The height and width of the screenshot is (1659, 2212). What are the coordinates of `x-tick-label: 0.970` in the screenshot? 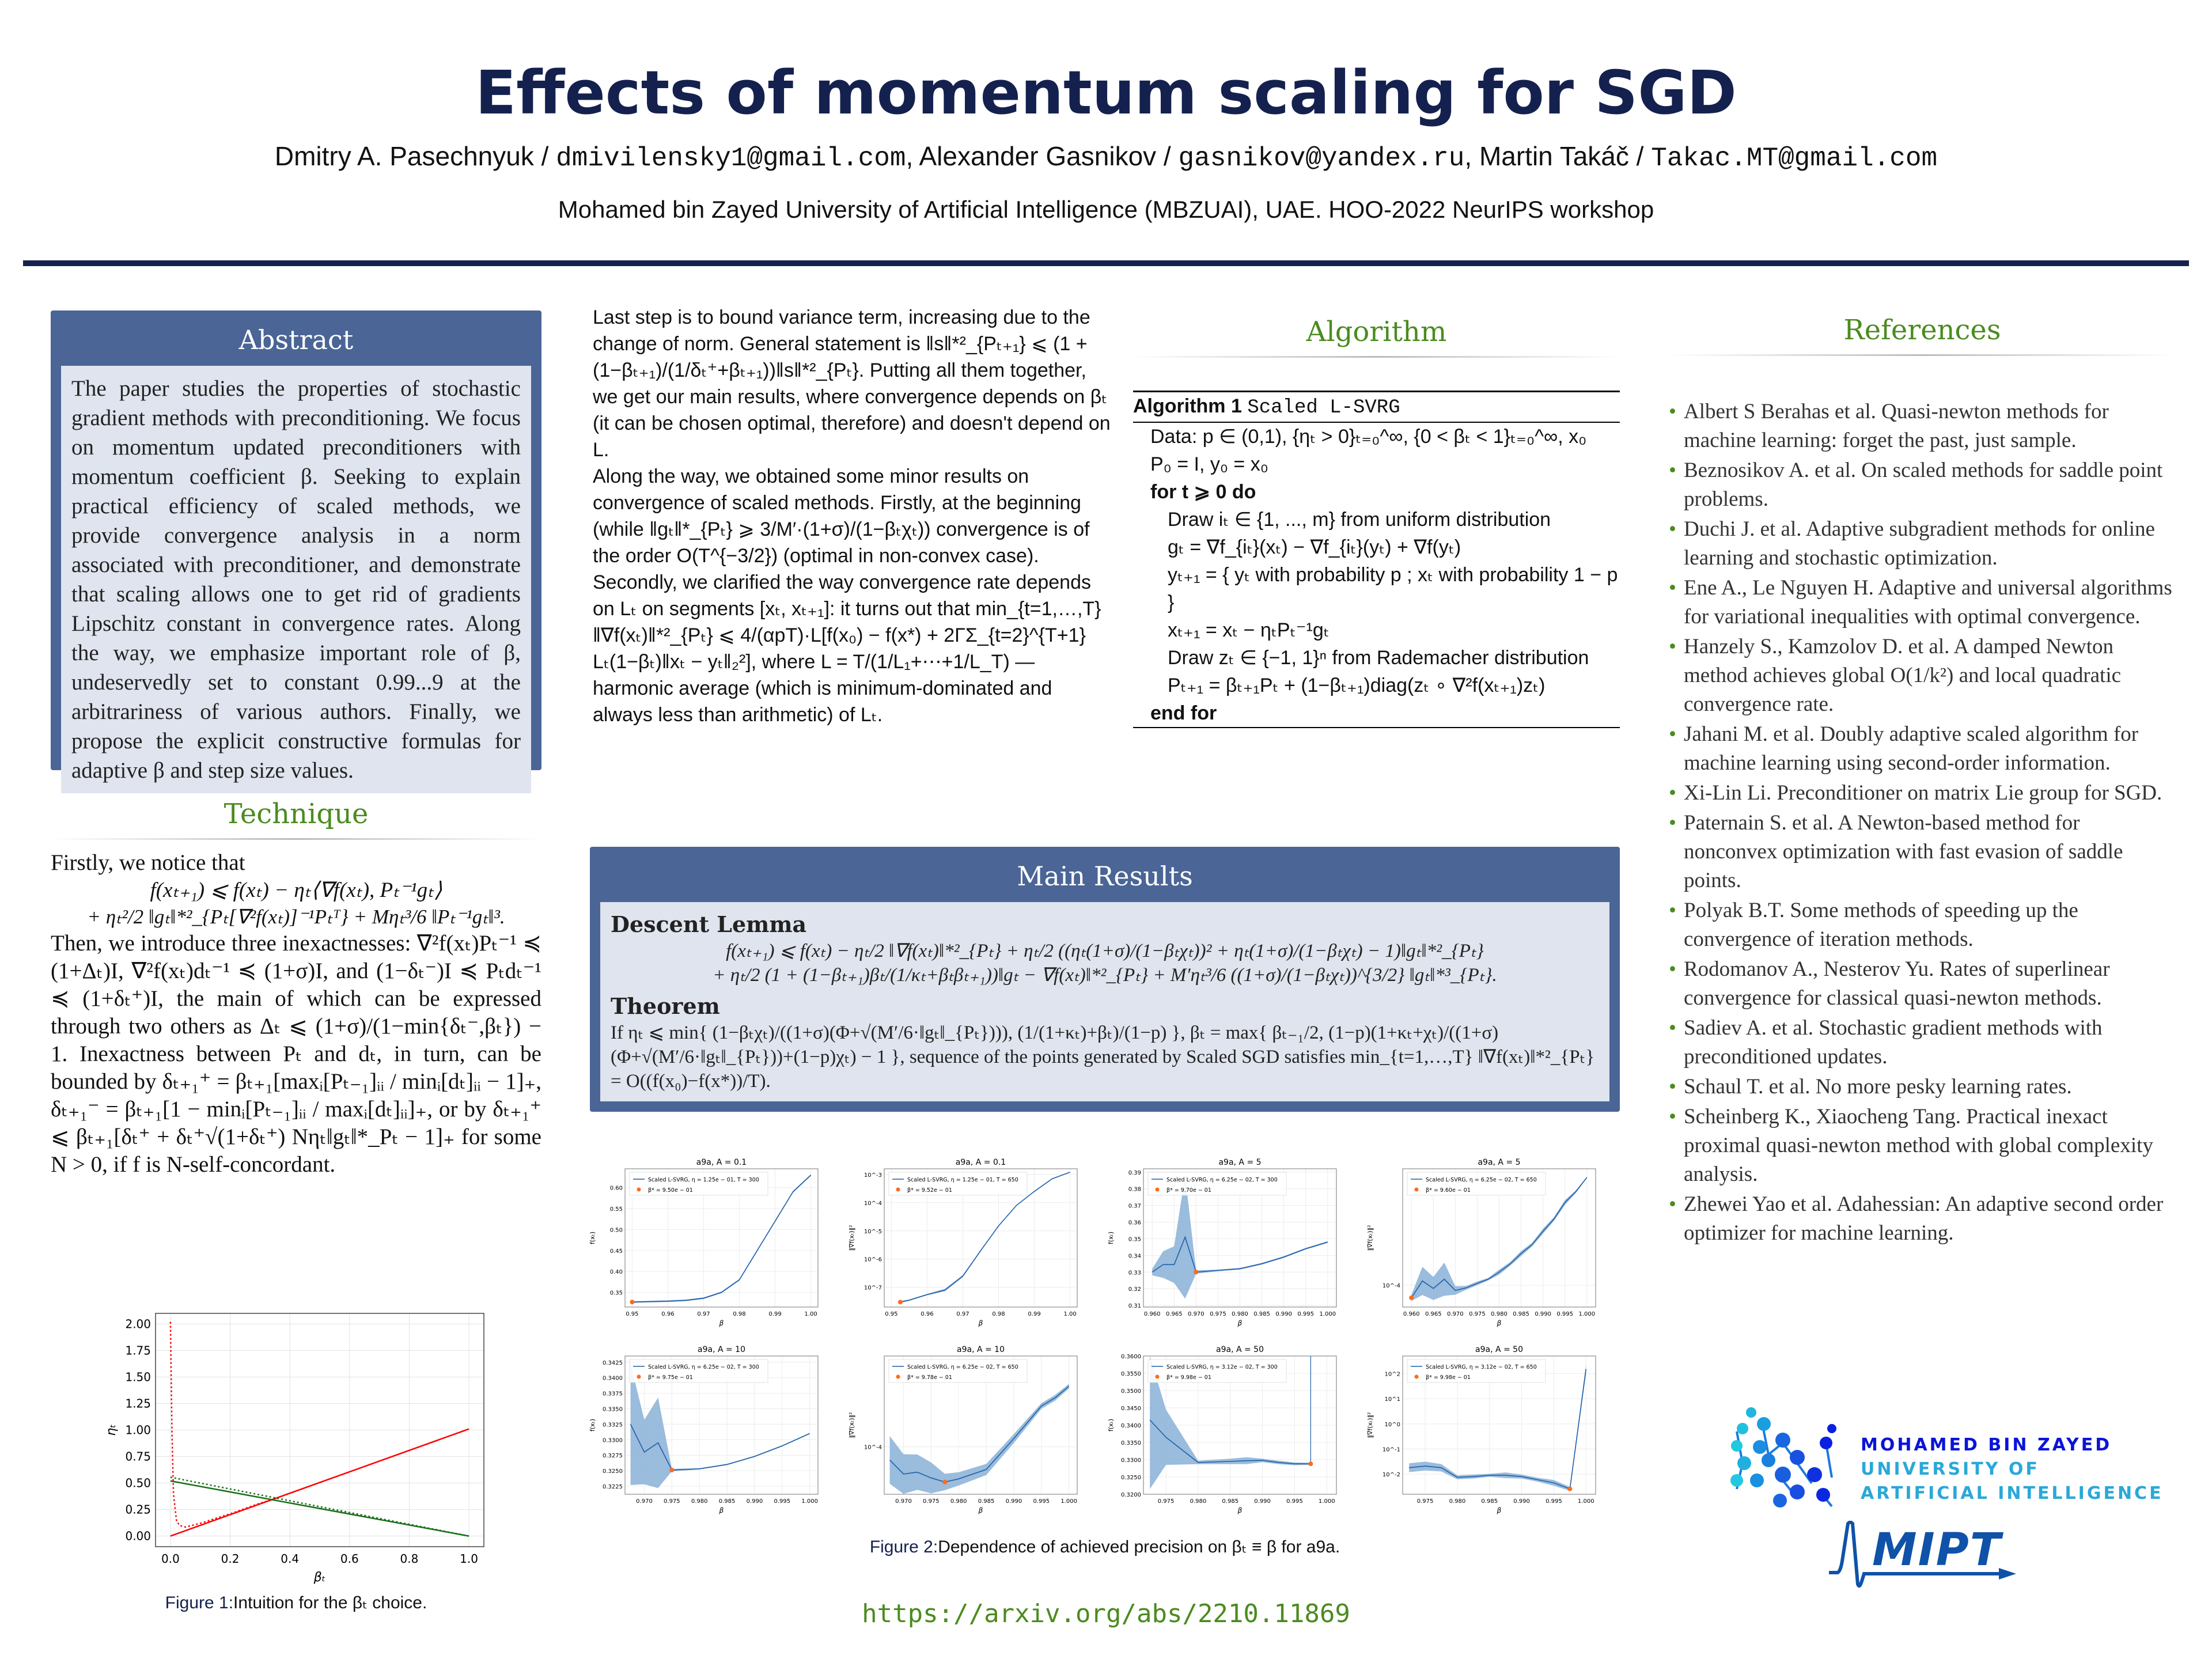 It's located at (644, 1501).